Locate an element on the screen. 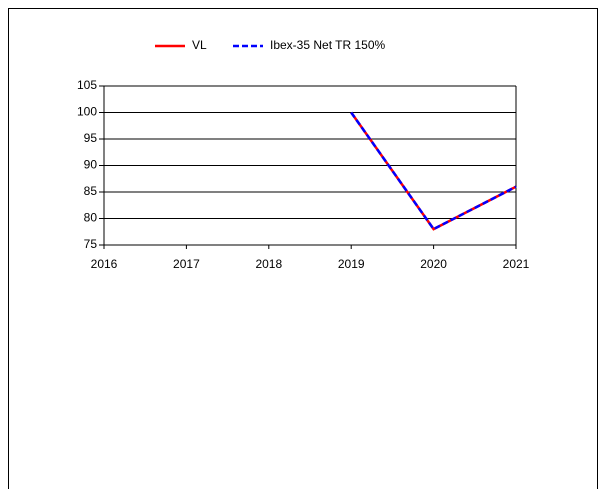  series-line is located at coordinates (433, 171).